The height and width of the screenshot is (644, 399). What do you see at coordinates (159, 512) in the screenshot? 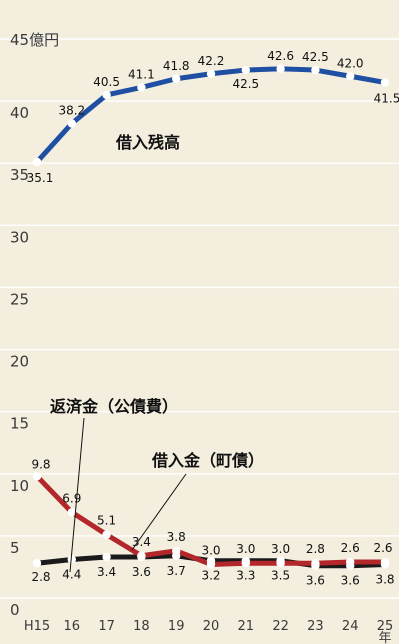
I see `new-borrowing-leader-line` at bounding box center [159, 512].